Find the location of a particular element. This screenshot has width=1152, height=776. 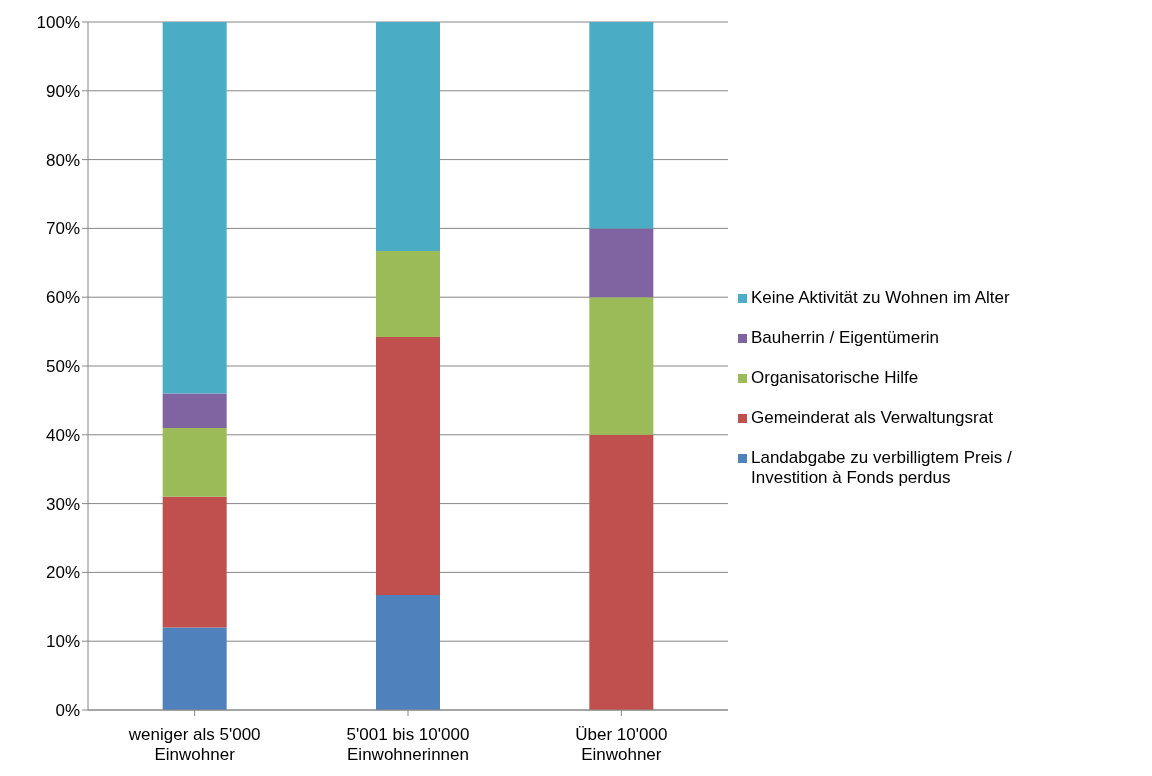

y-tick-label: 50% is located at coordinates (62, 367).